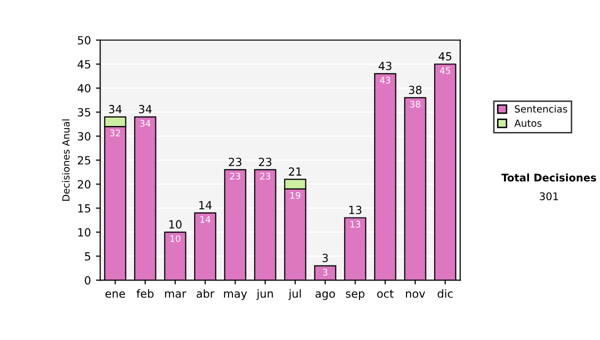  I want to click on data-label: 38, so click(415, 104).